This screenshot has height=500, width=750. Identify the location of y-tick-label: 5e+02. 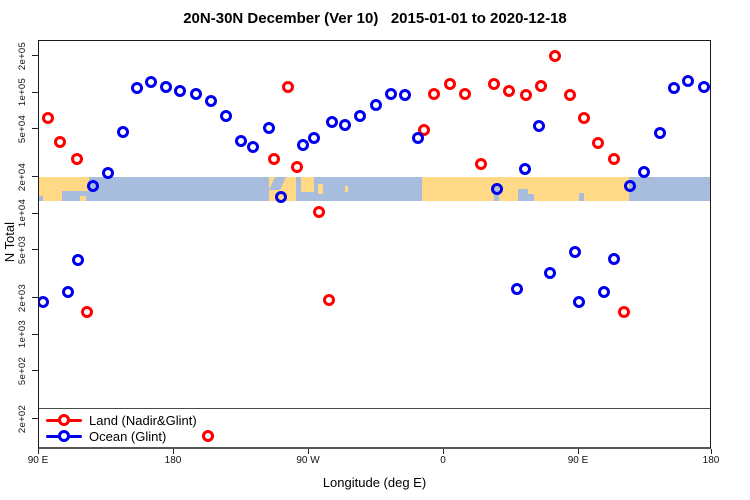
(22, 370).